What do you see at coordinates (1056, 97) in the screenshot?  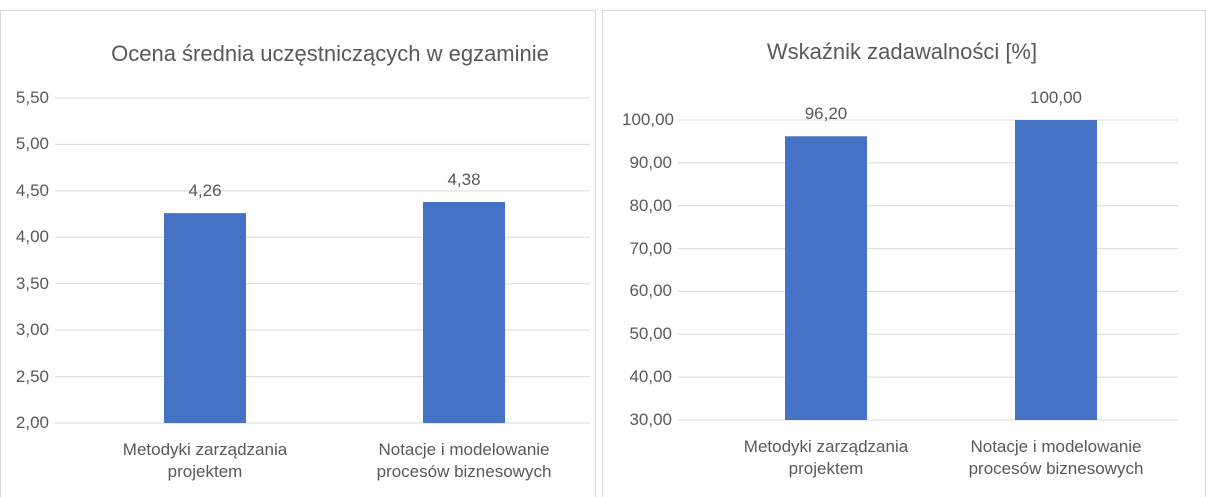 I see `data-label: 100,00` at bounding box center [1056, 97].